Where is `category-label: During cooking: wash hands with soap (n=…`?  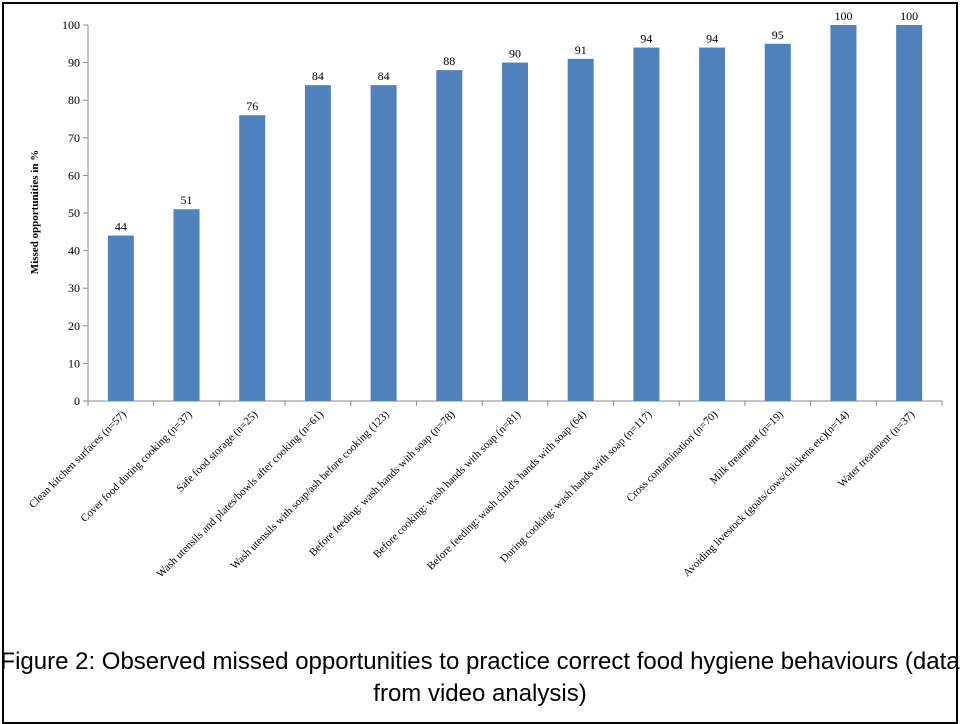 category-label: During cooking: wash hands with soap (n=… is located at coordinates (576, 486).